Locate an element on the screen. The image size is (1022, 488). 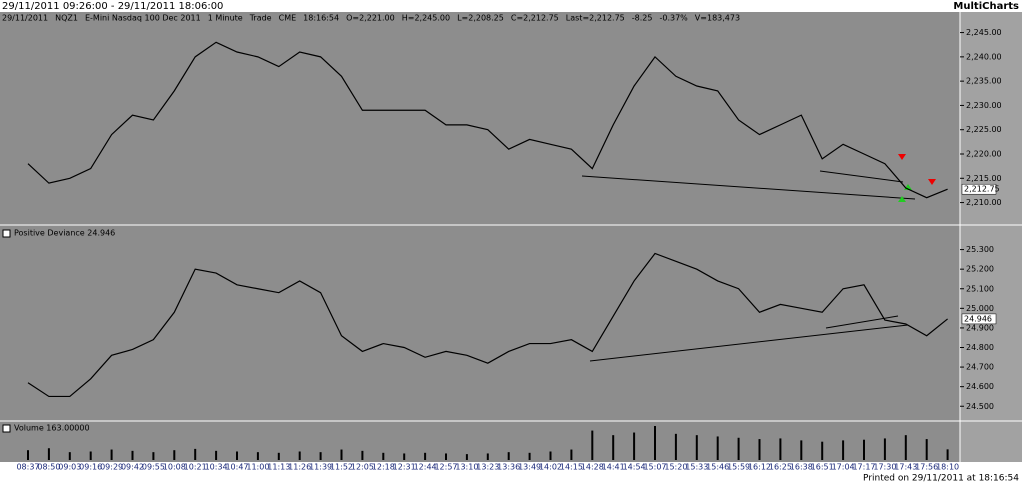
x-tick-label: 17:56 is located at coordinates (926, 467).